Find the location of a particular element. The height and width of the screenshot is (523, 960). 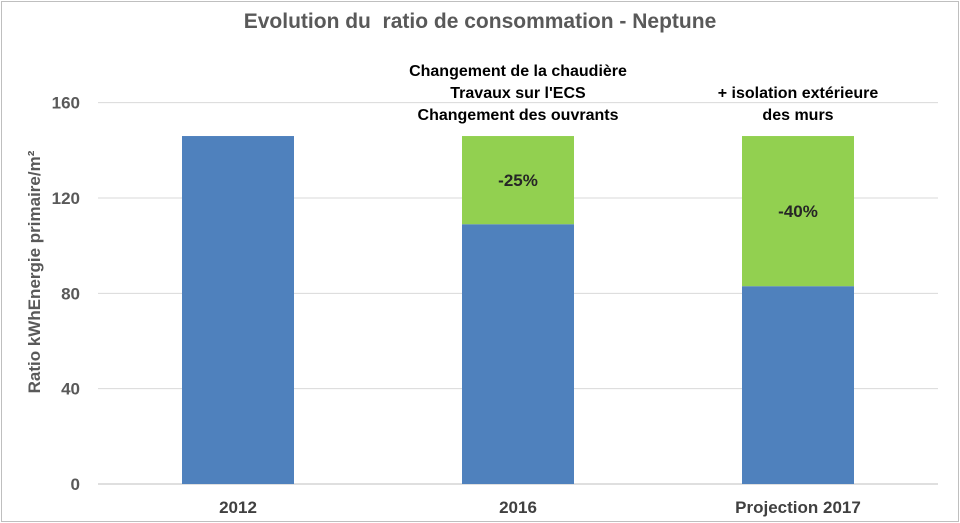

y-tick-label: 160 is located at coordinates (66, 103).